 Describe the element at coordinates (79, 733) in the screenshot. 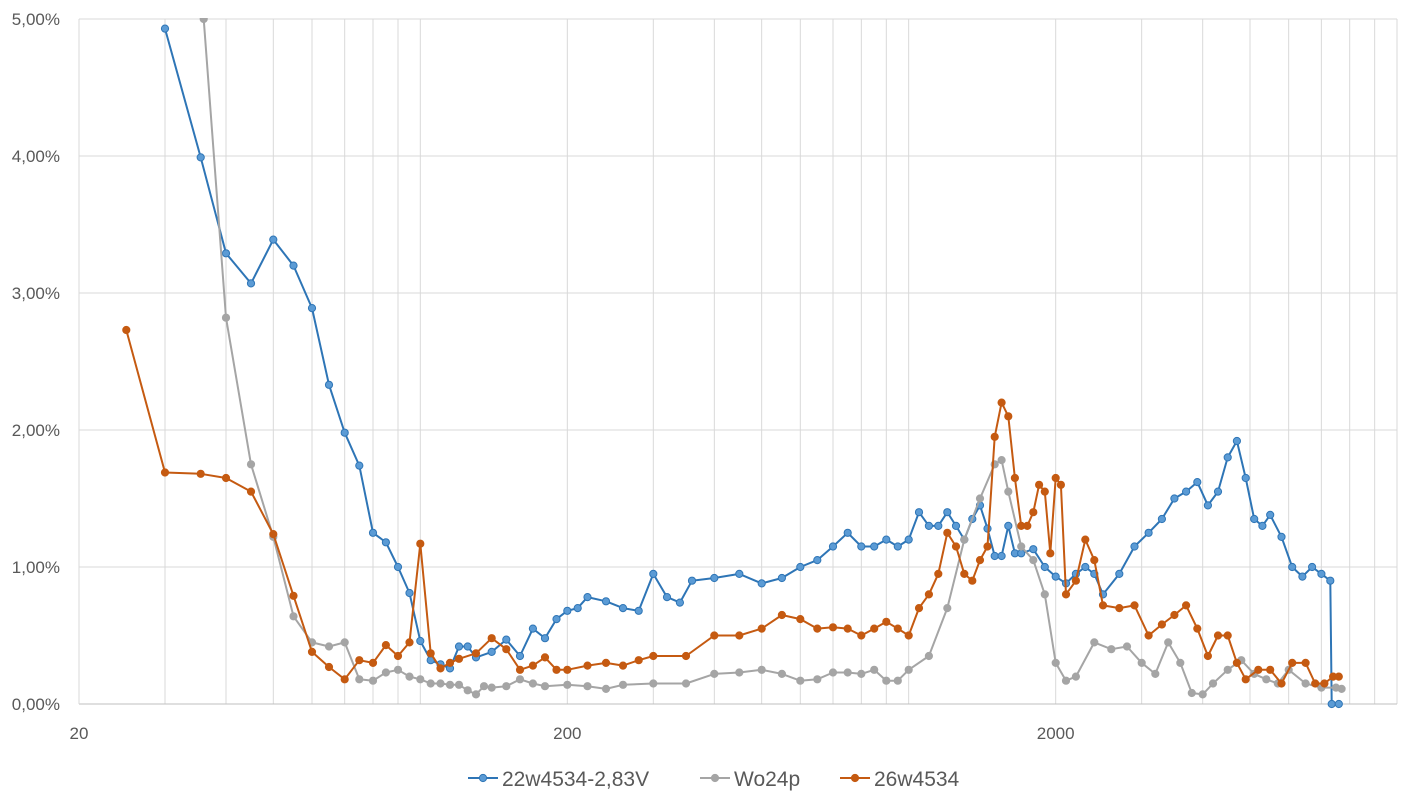

I see `x-tick-label: 20` at that location.